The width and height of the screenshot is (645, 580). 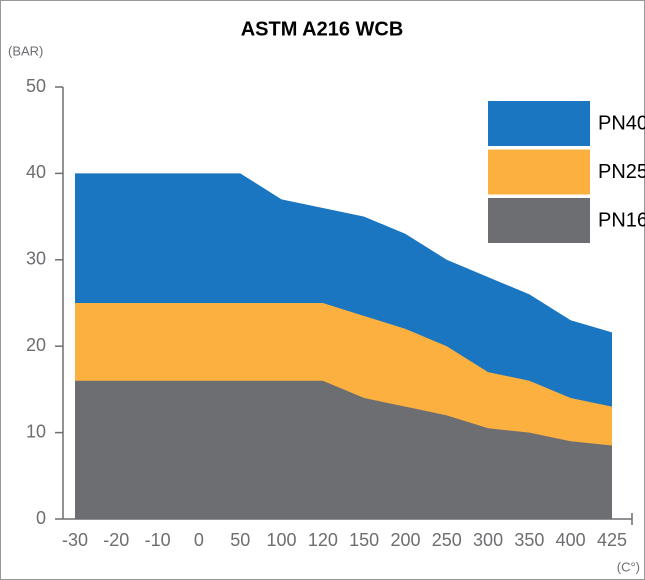 I want to click on y-tick-label: 50, so click(x=36, y=86).